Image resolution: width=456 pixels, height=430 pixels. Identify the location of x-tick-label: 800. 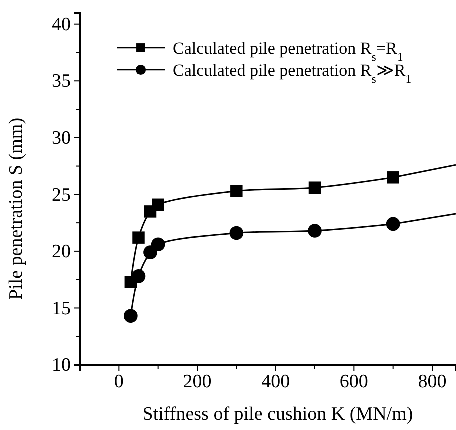
(432, 381).